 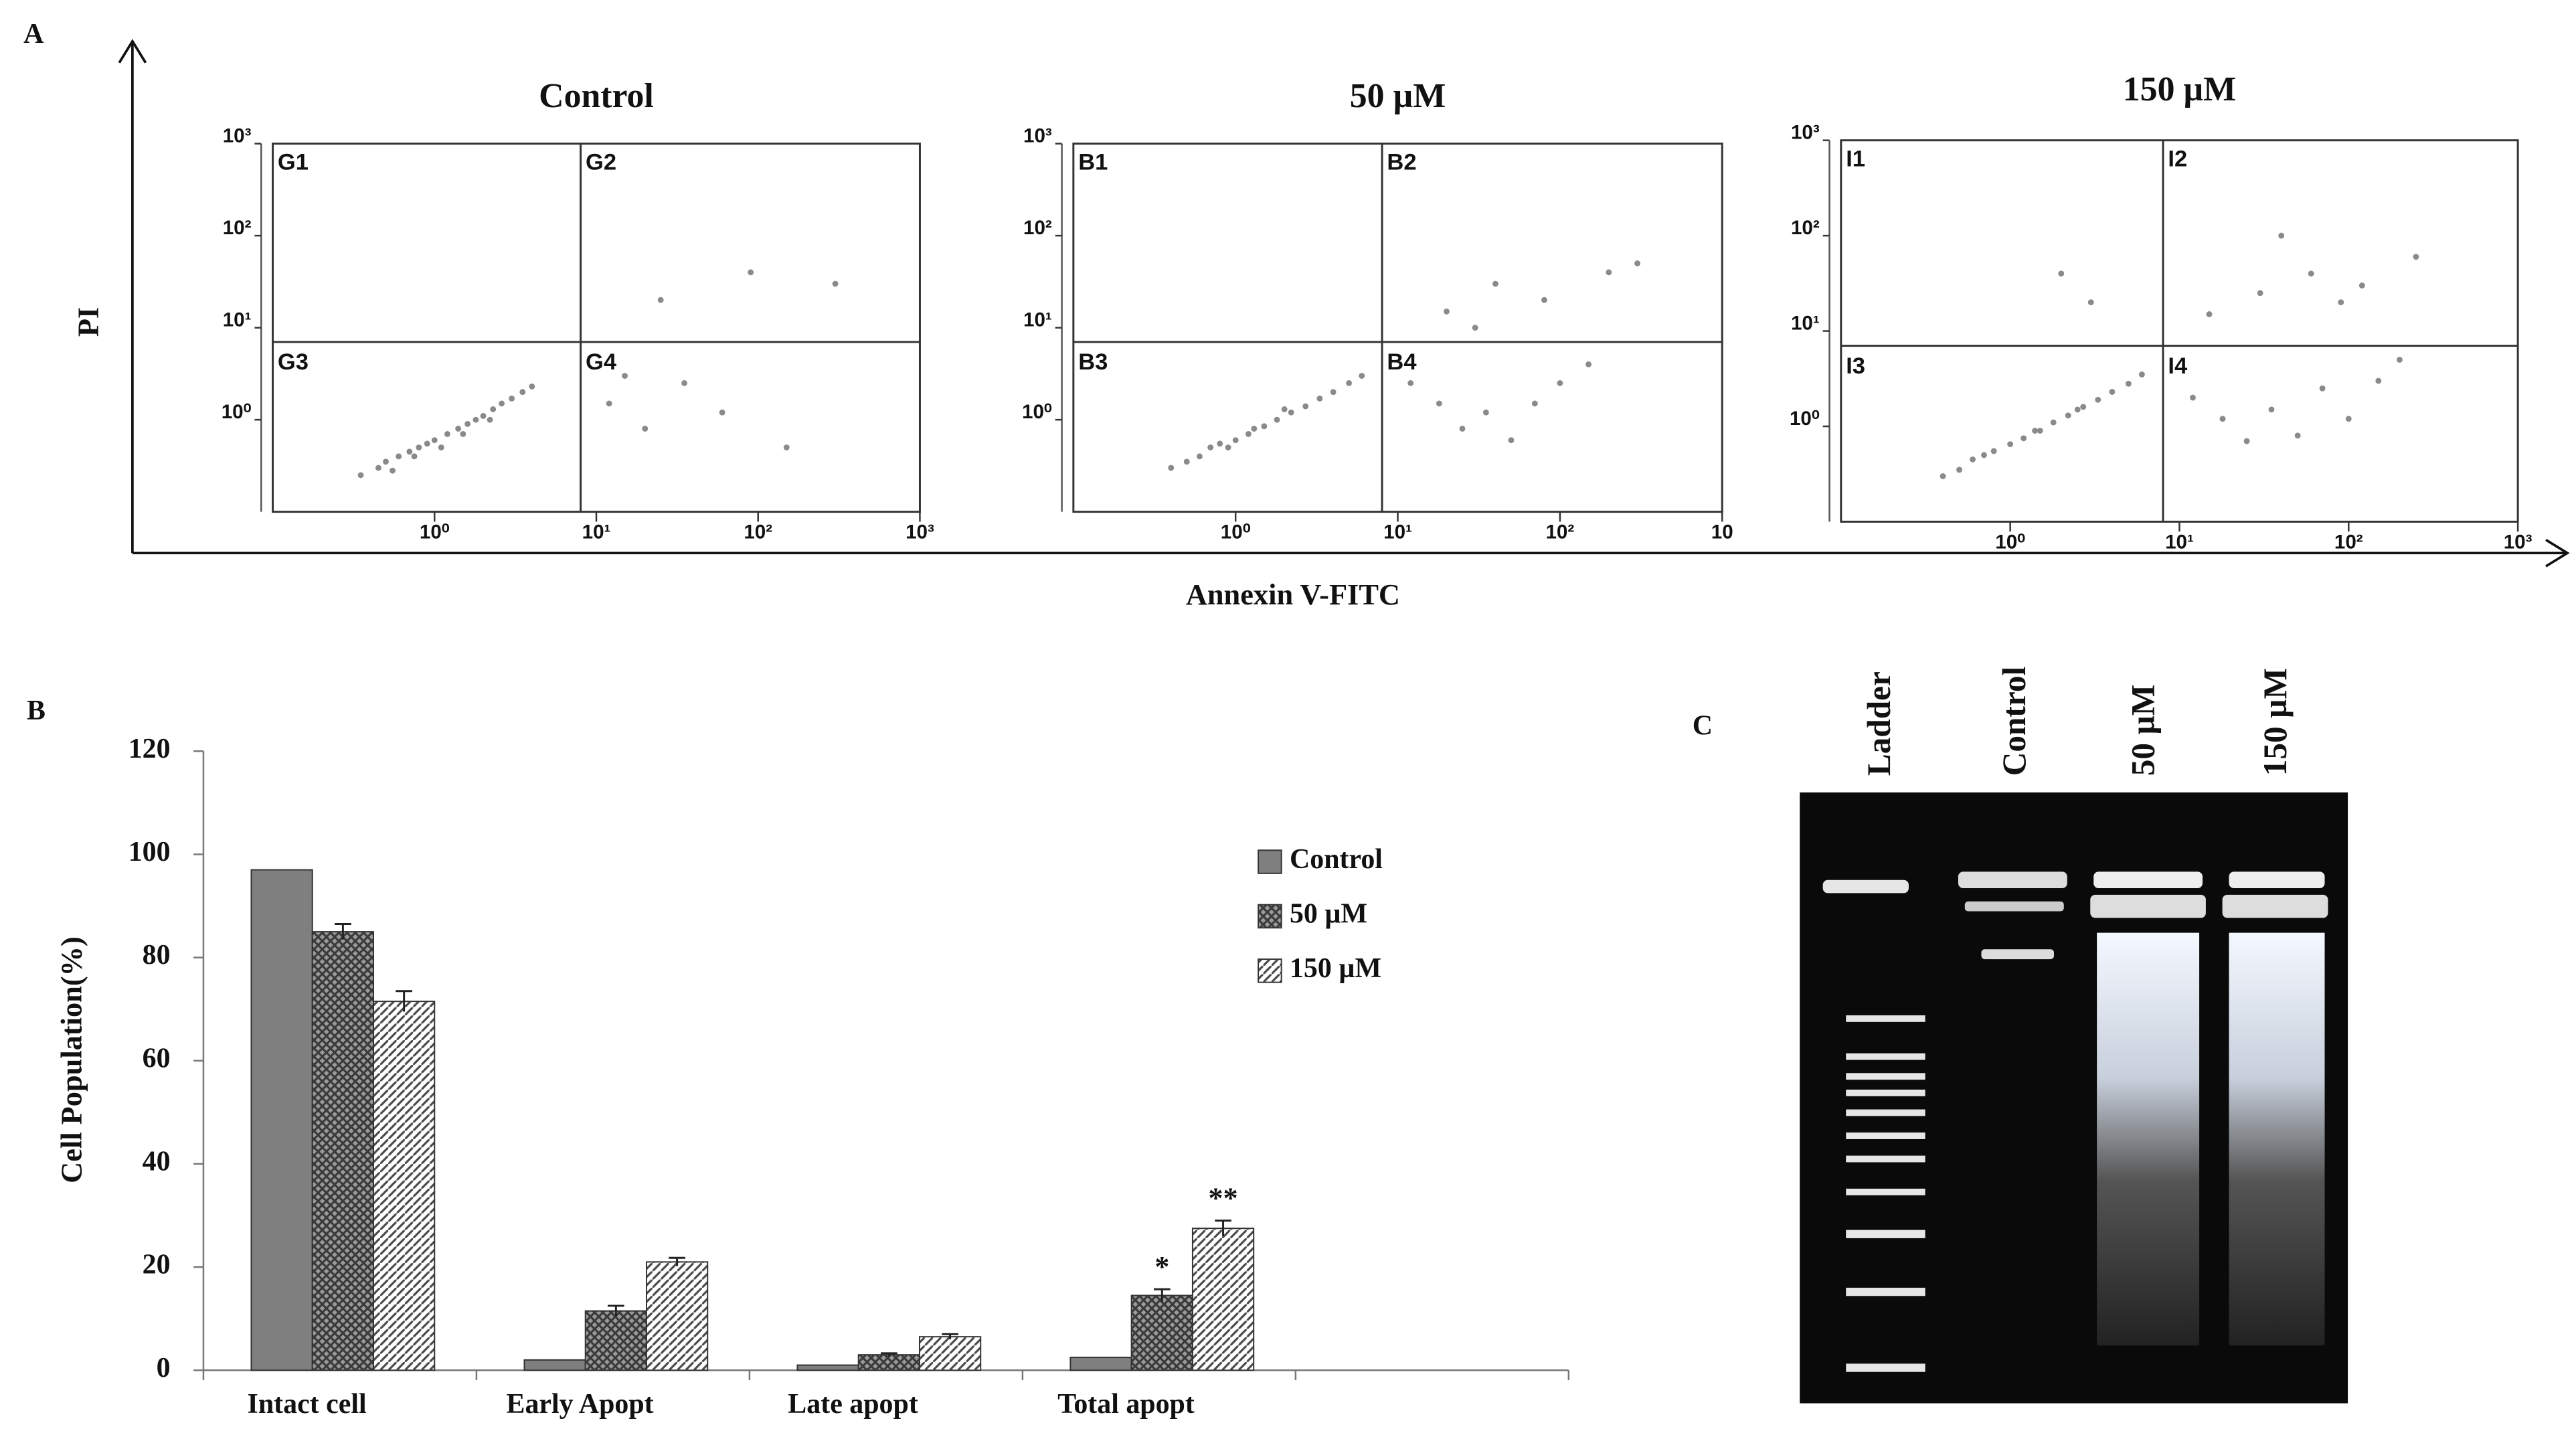 What do you see at coordinates (1722, 532) in the screenshot?
I see `x-tick-label: 10` at bounding box center [1722, 532].